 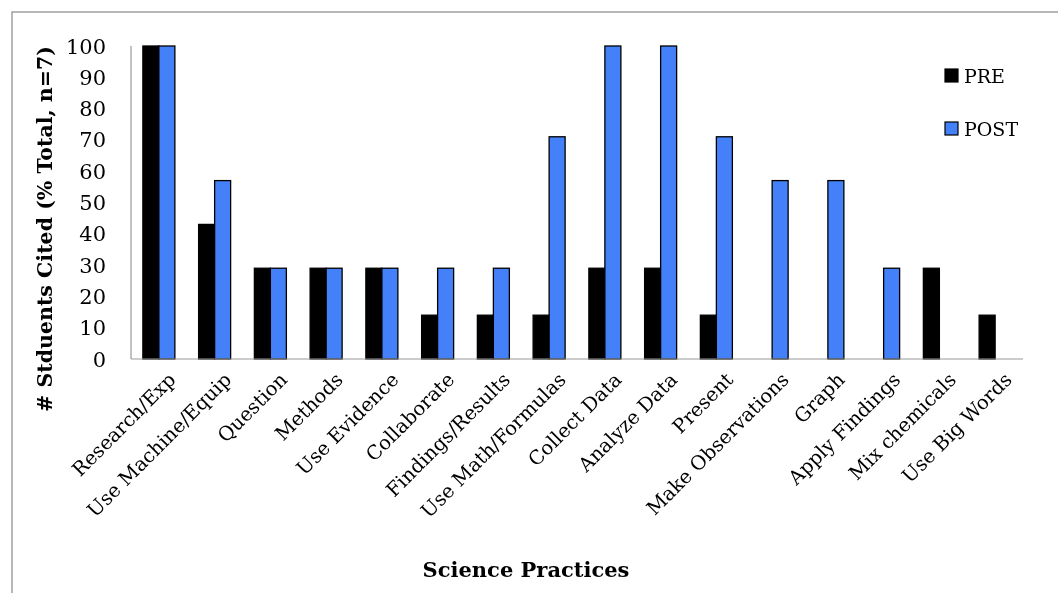 I want to click on y-tick-label: 60, so click(x=92, y=171).